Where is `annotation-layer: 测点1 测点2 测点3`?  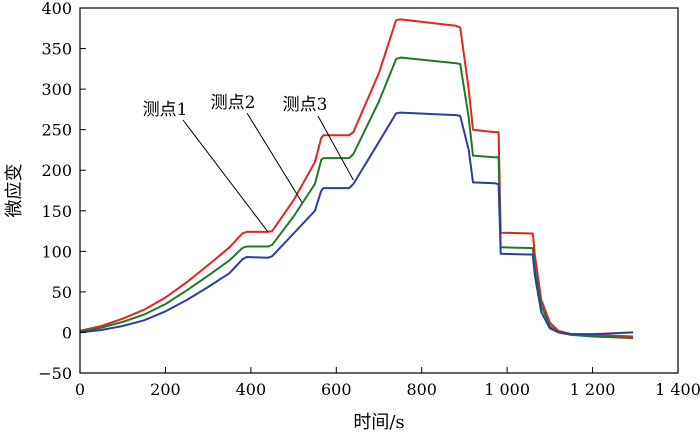 annotation-layer: 测点1 测点2 测点3 is located at coordinates (248, 163).